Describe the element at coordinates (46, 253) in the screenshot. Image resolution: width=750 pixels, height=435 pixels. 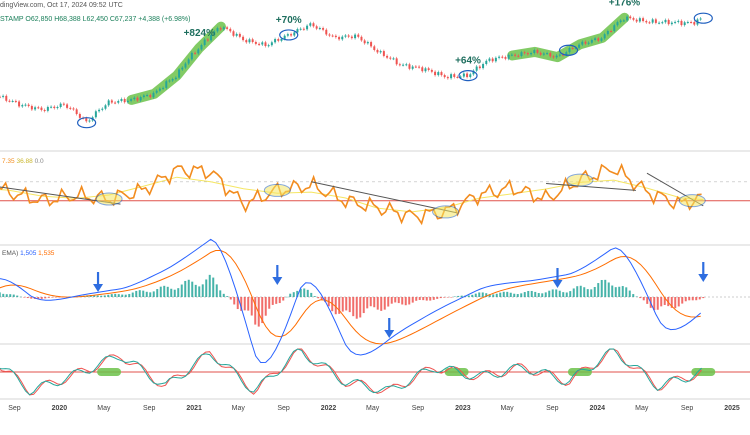
I see `macd-value-2: 1,535` at that location.